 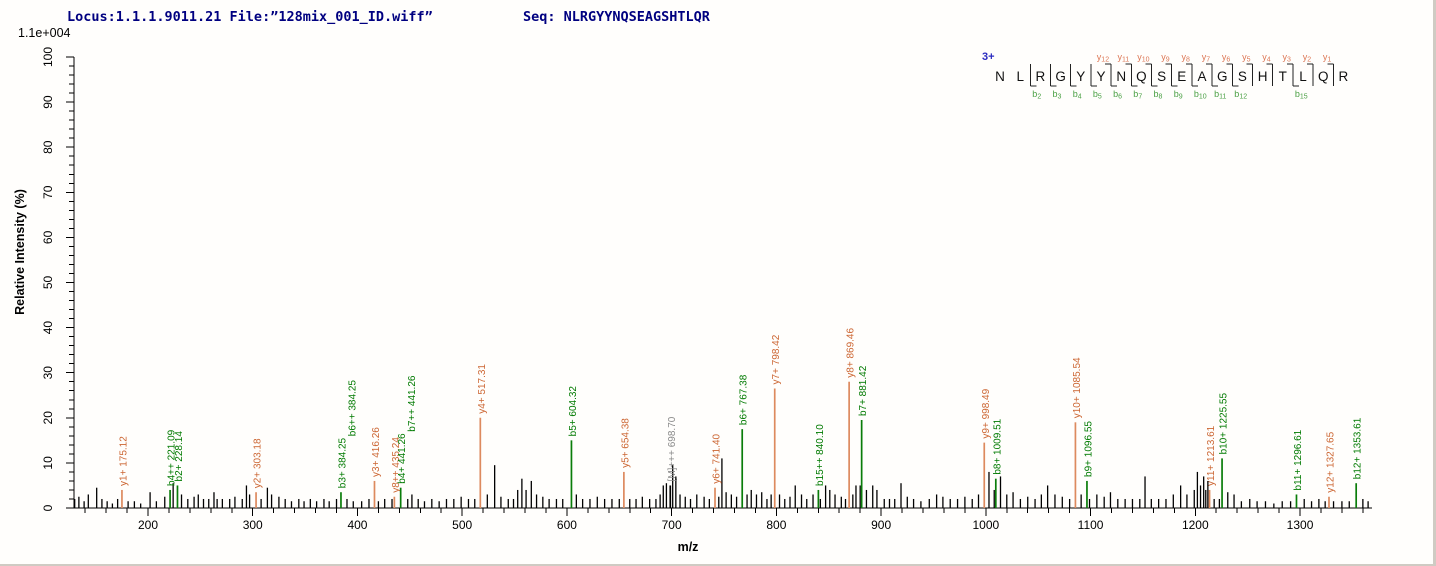 I want to click on residue-E: E, so click(x=1181, y=76).